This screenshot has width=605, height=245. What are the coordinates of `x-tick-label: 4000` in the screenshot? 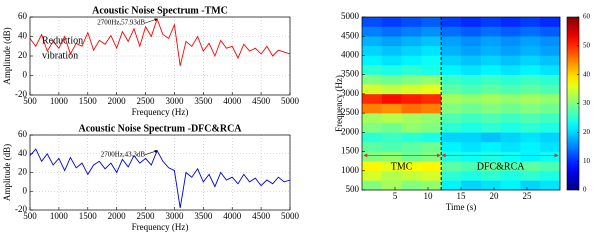 It's located at (232, 101).